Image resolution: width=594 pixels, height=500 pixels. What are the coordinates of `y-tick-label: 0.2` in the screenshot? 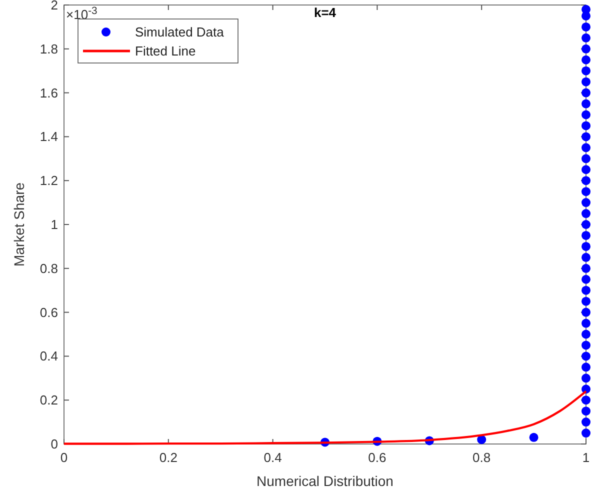 It's located at (49, 400).